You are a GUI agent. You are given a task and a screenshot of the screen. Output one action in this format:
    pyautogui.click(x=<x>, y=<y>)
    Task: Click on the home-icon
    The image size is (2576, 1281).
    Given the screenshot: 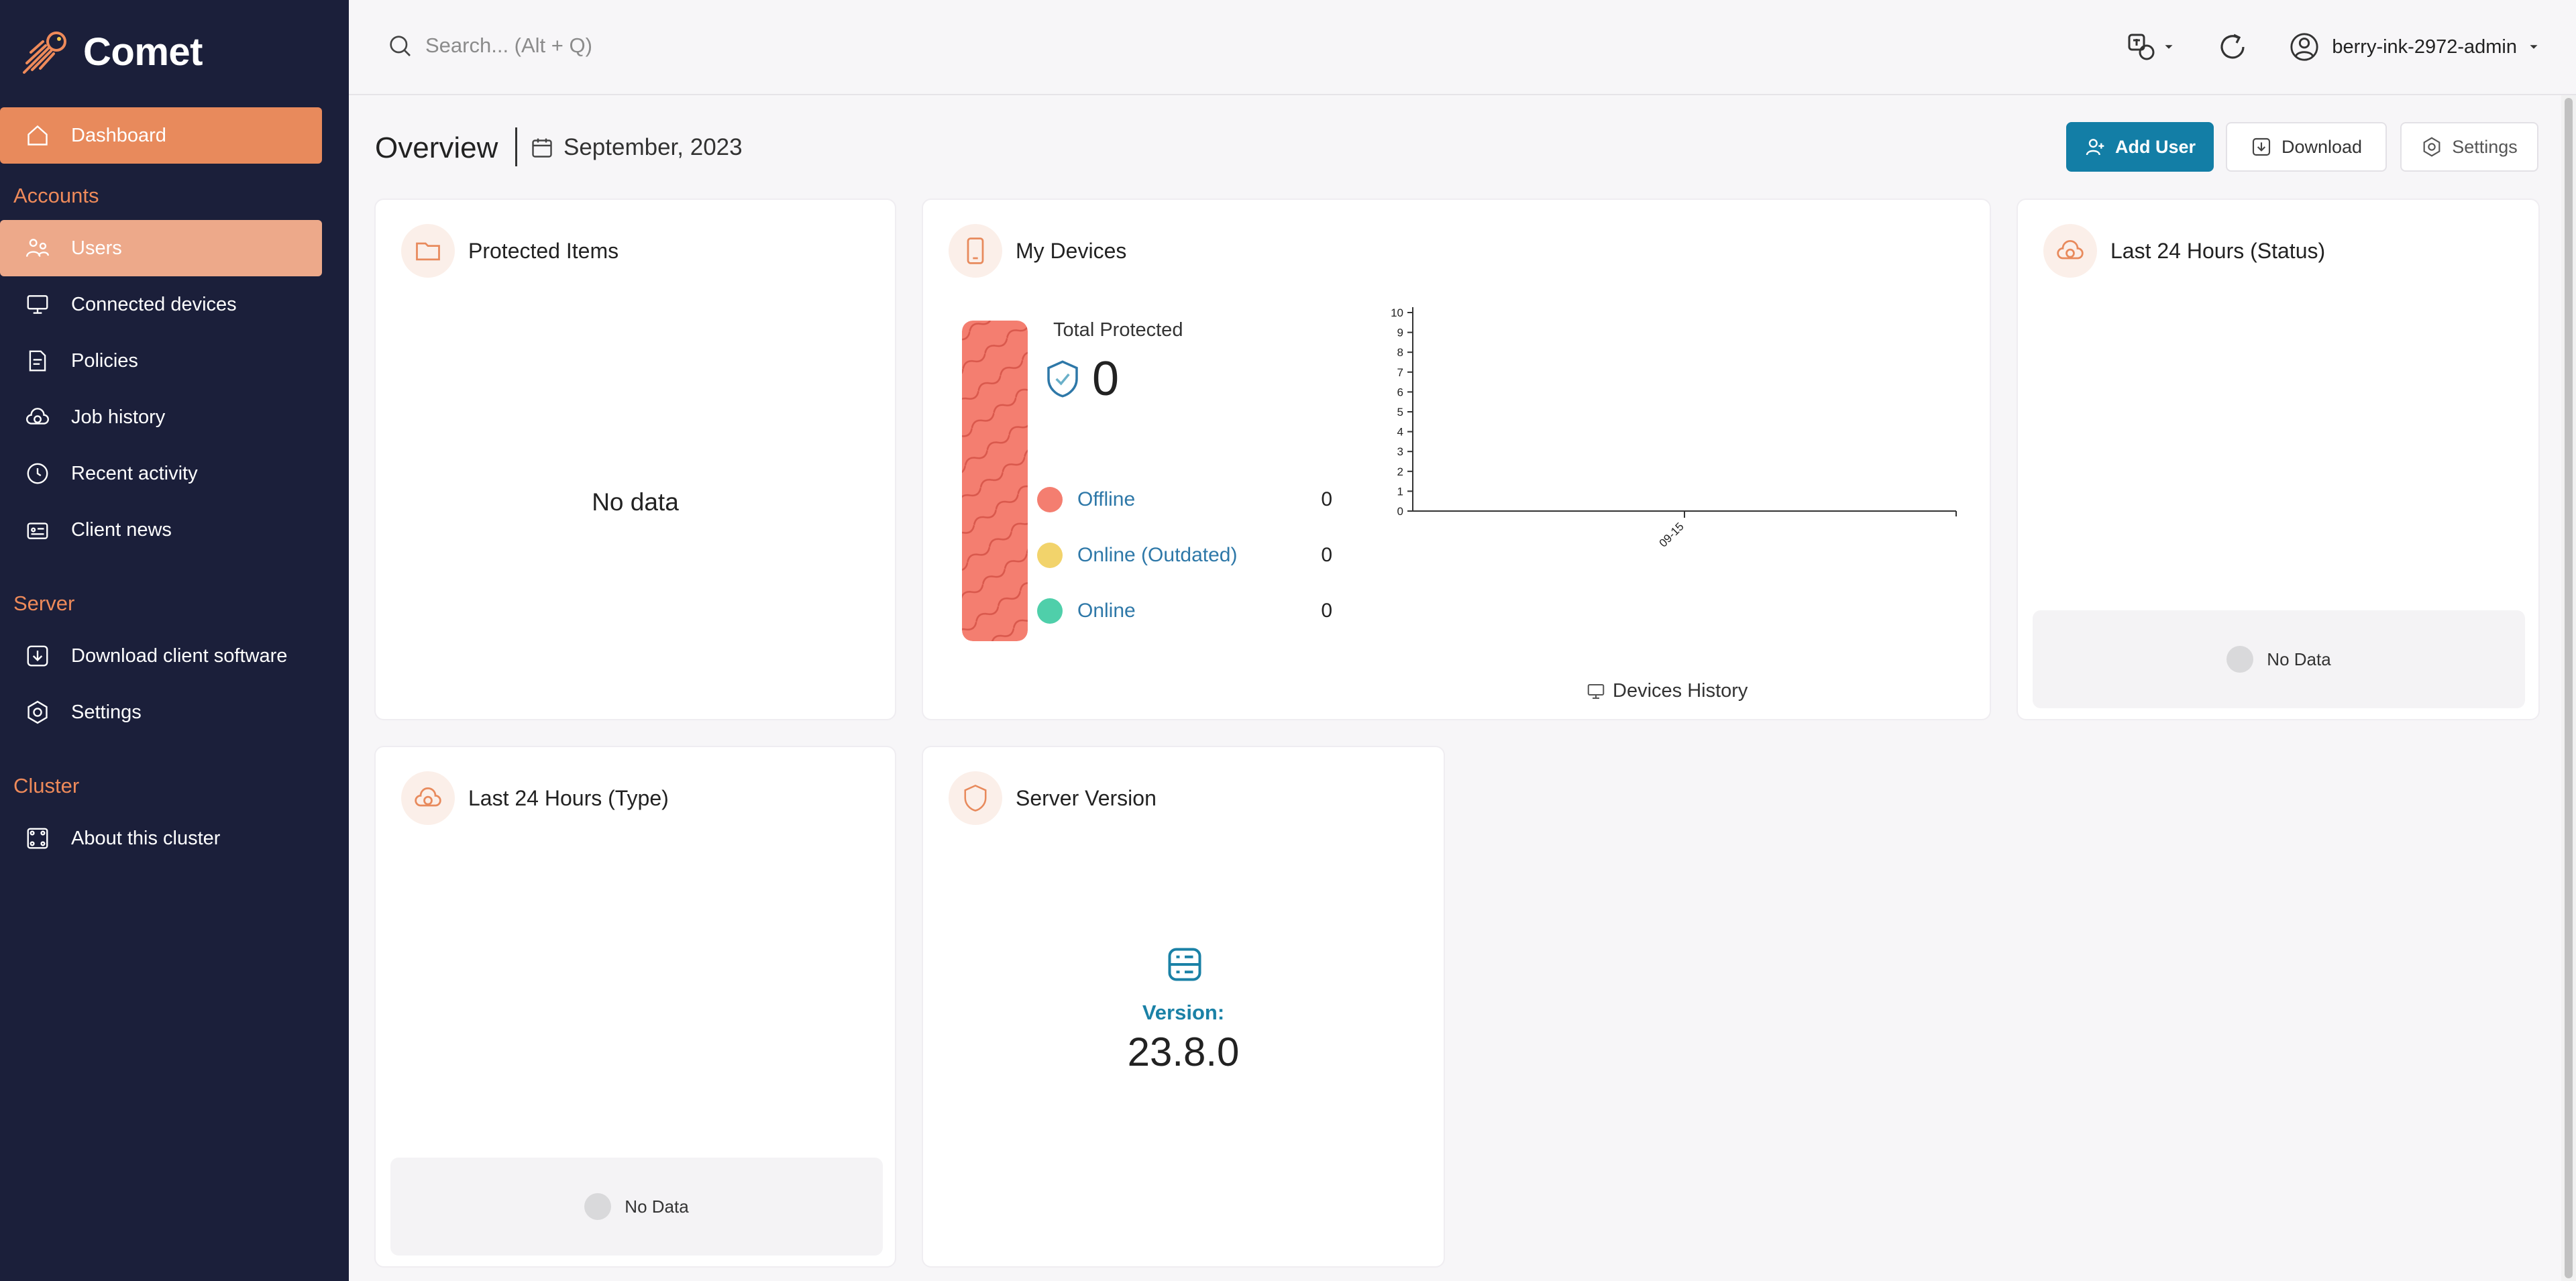 What is the action you would take?
    pyautogui.click(x=37, y=135)
    